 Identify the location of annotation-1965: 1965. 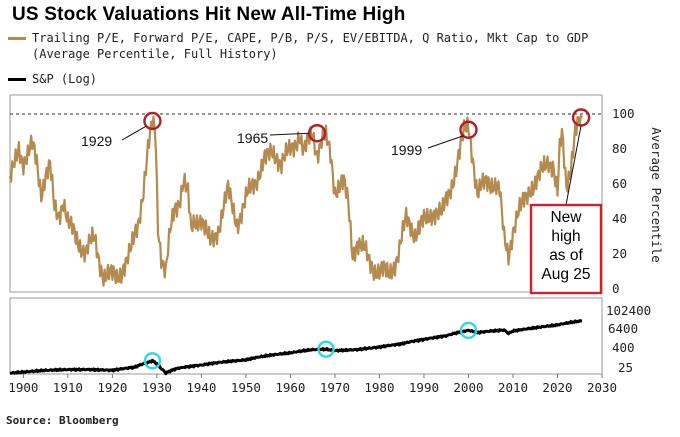
(252, 138).